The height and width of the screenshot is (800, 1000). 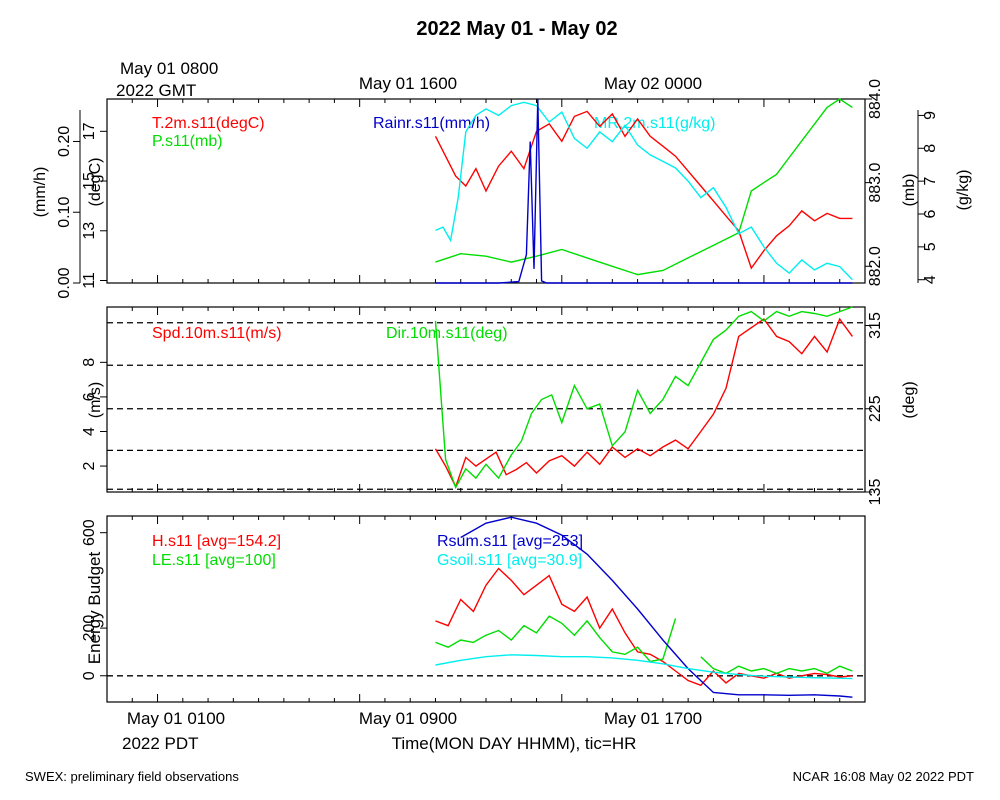 I want to click on pdt-label-mid: May 01 0900, so click(x=408, y=718).